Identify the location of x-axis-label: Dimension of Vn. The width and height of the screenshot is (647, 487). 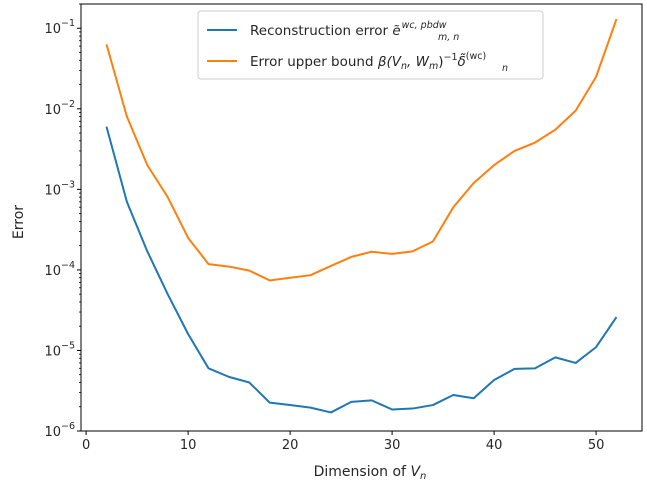
(370, 473).